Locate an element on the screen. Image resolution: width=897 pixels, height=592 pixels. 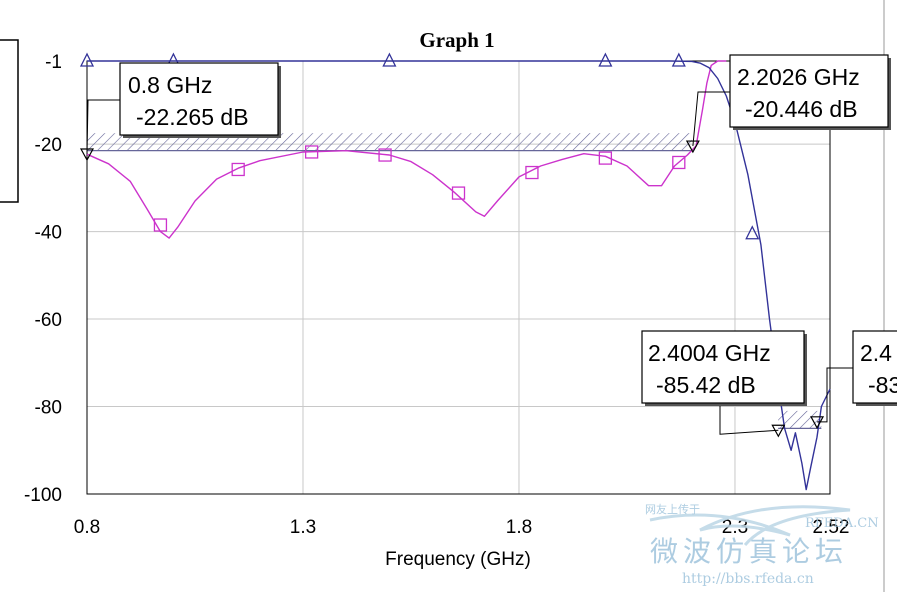
marker-callout-3: 2.4004 GHz -85.42 dB is located at coordinates (724, 384).